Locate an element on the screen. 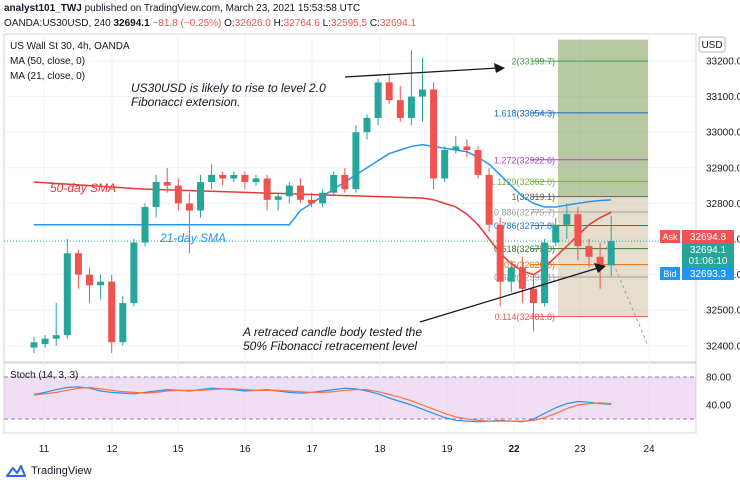  author-name: analyst101_TWJ is located at coordinates (43, 8).